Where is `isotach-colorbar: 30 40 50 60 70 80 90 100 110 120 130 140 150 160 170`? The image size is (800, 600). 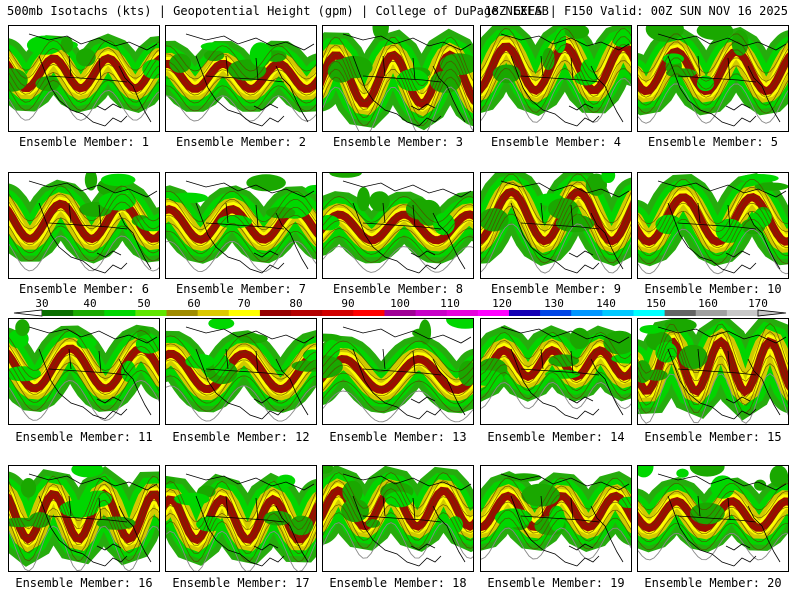
isotach-colorbar: 30 40 50 60 70 80 90 100 110 120 130 140 150 160 170 is located at coordinates (400, 307).